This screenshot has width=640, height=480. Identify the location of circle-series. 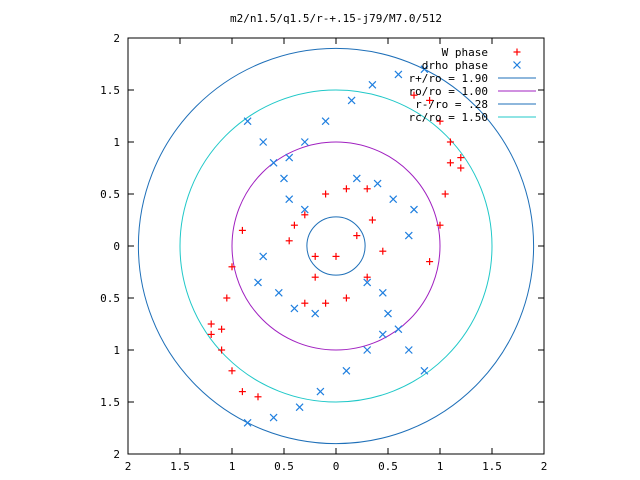
(336, 246).